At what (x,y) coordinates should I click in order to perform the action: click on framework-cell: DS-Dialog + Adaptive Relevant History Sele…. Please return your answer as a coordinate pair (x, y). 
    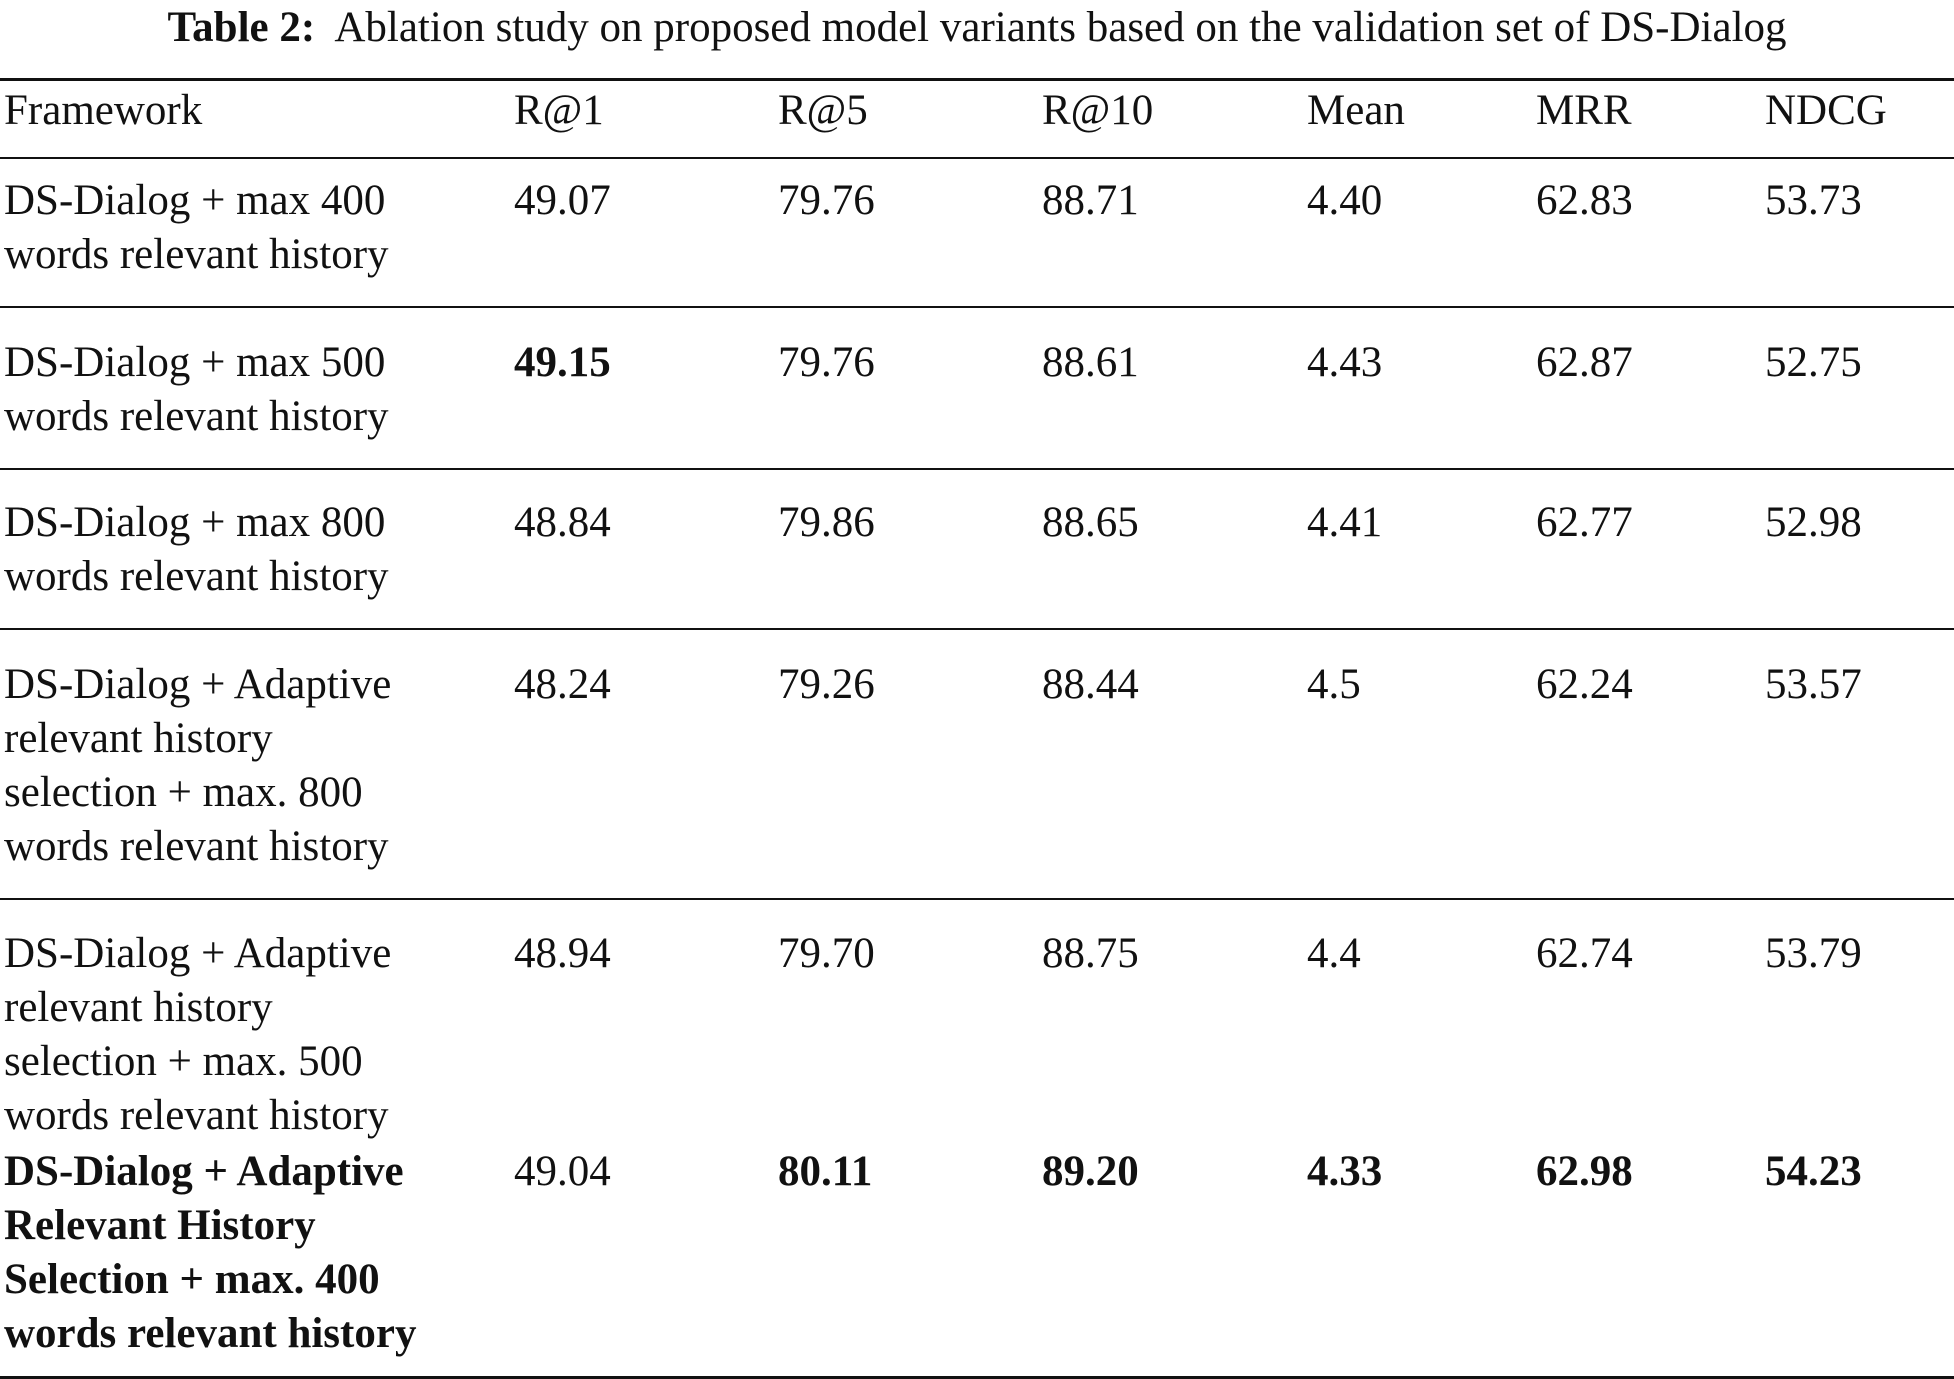
    Looking at the image, I should click on (254, 1253).